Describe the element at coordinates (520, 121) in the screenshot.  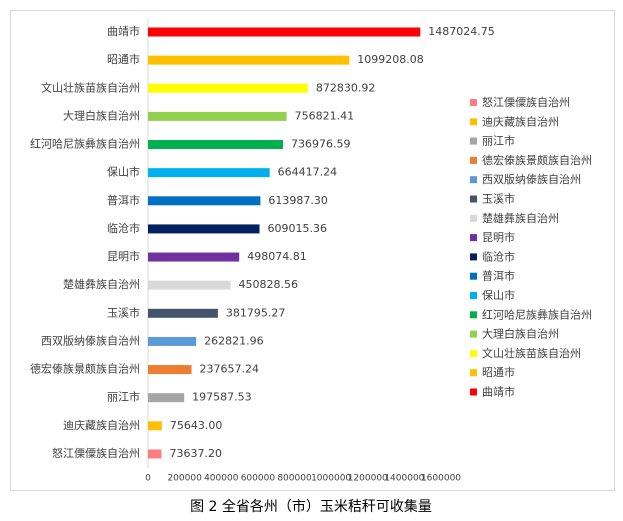
I see `legend-label: 迪庆藏族自治州` at that location.